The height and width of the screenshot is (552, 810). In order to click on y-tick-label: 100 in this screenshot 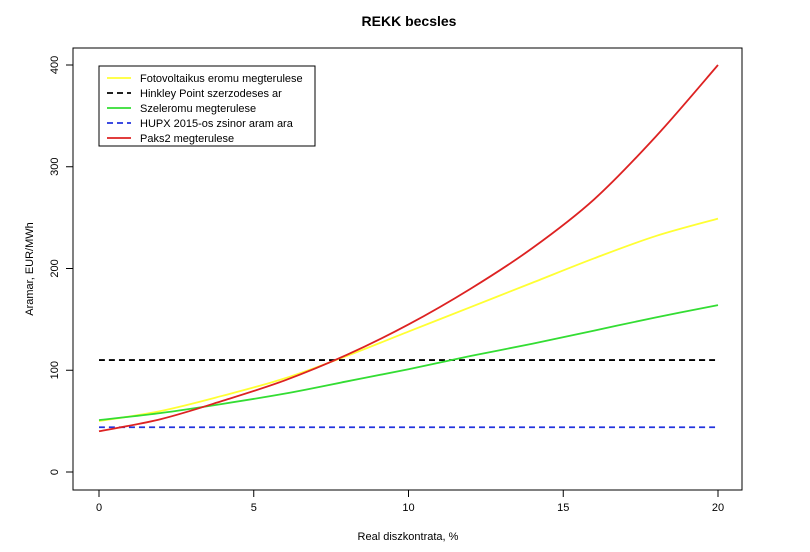, I will do `click(55, 370)`.